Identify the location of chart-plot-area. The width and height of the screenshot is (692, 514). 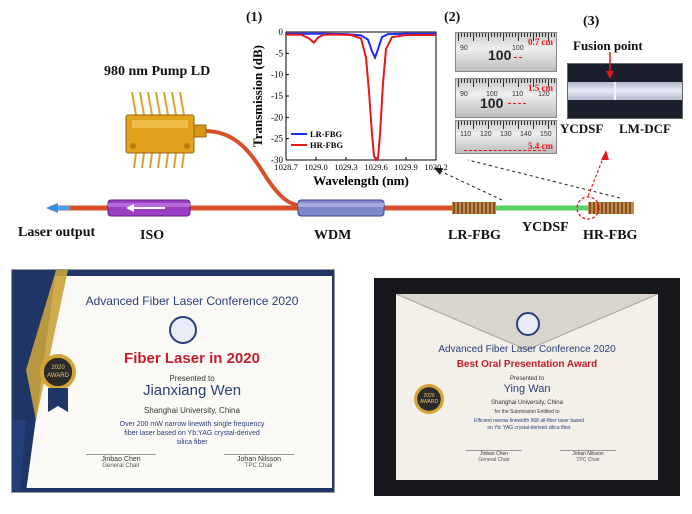
(361, 96).